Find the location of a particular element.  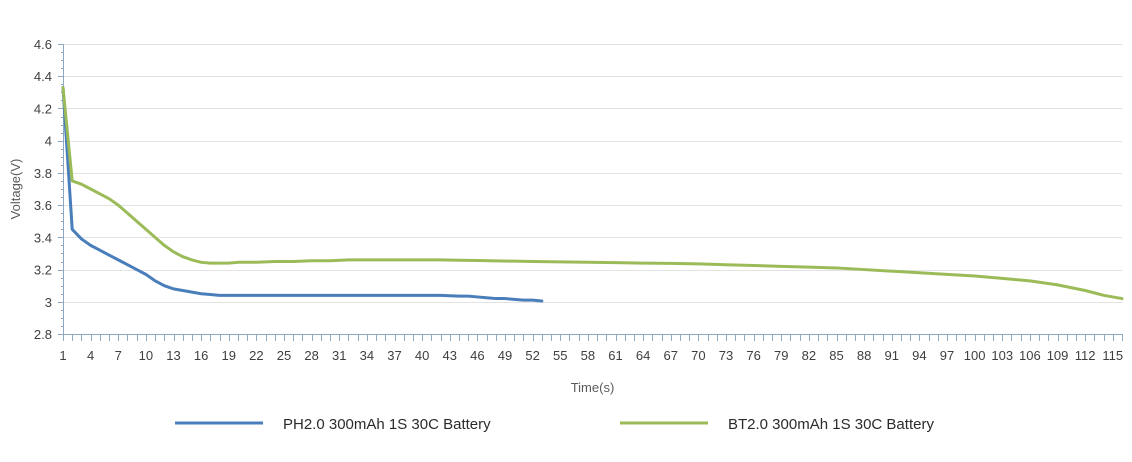

x-tick-label: 55 is located at coordinates (560, 355).